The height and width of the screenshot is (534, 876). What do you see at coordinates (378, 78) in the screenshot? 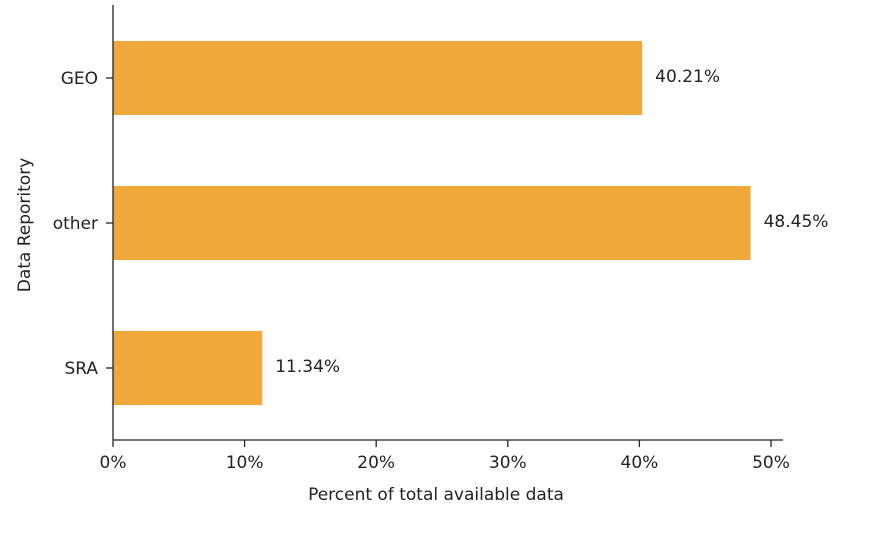
I see `bar-geo` at bounding box center [378, 78].